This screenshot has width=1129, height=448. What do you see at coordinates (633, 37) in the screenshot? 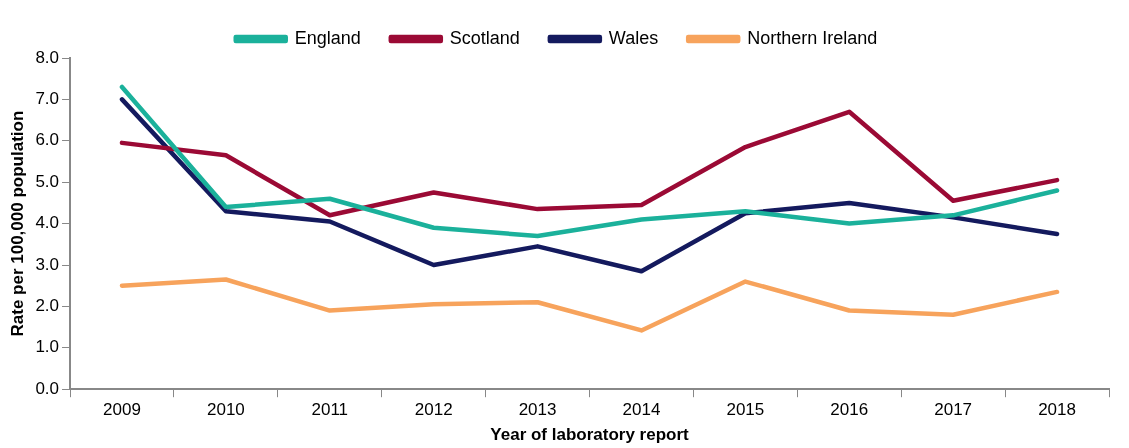
I see `legend-label: Wales` at bounding box center [633, 37].